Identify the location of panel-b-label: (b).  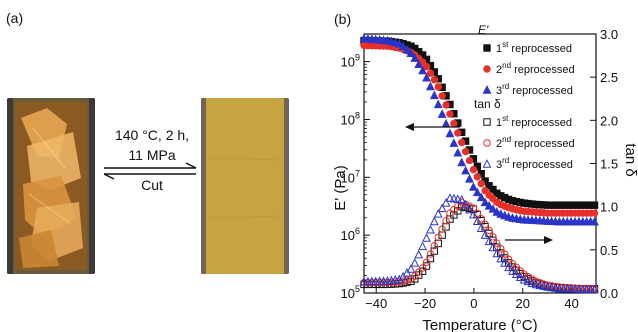
(342, 19).